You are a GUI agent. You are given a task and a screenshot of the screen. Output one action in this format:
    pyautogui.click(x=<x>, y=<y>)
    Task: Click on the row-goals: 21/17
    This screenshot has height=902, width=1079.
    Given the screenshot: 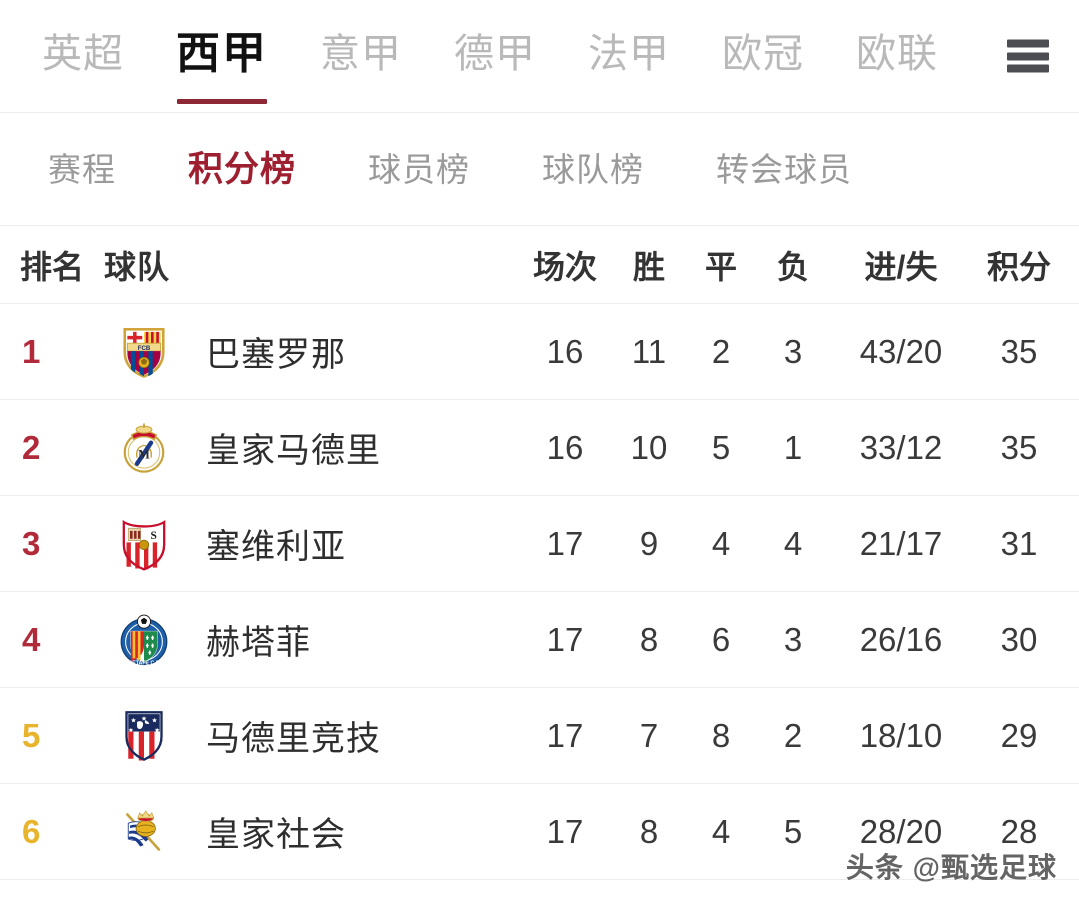 What is the action you would take?
    pyautogui.click(x=901, y=543)
    